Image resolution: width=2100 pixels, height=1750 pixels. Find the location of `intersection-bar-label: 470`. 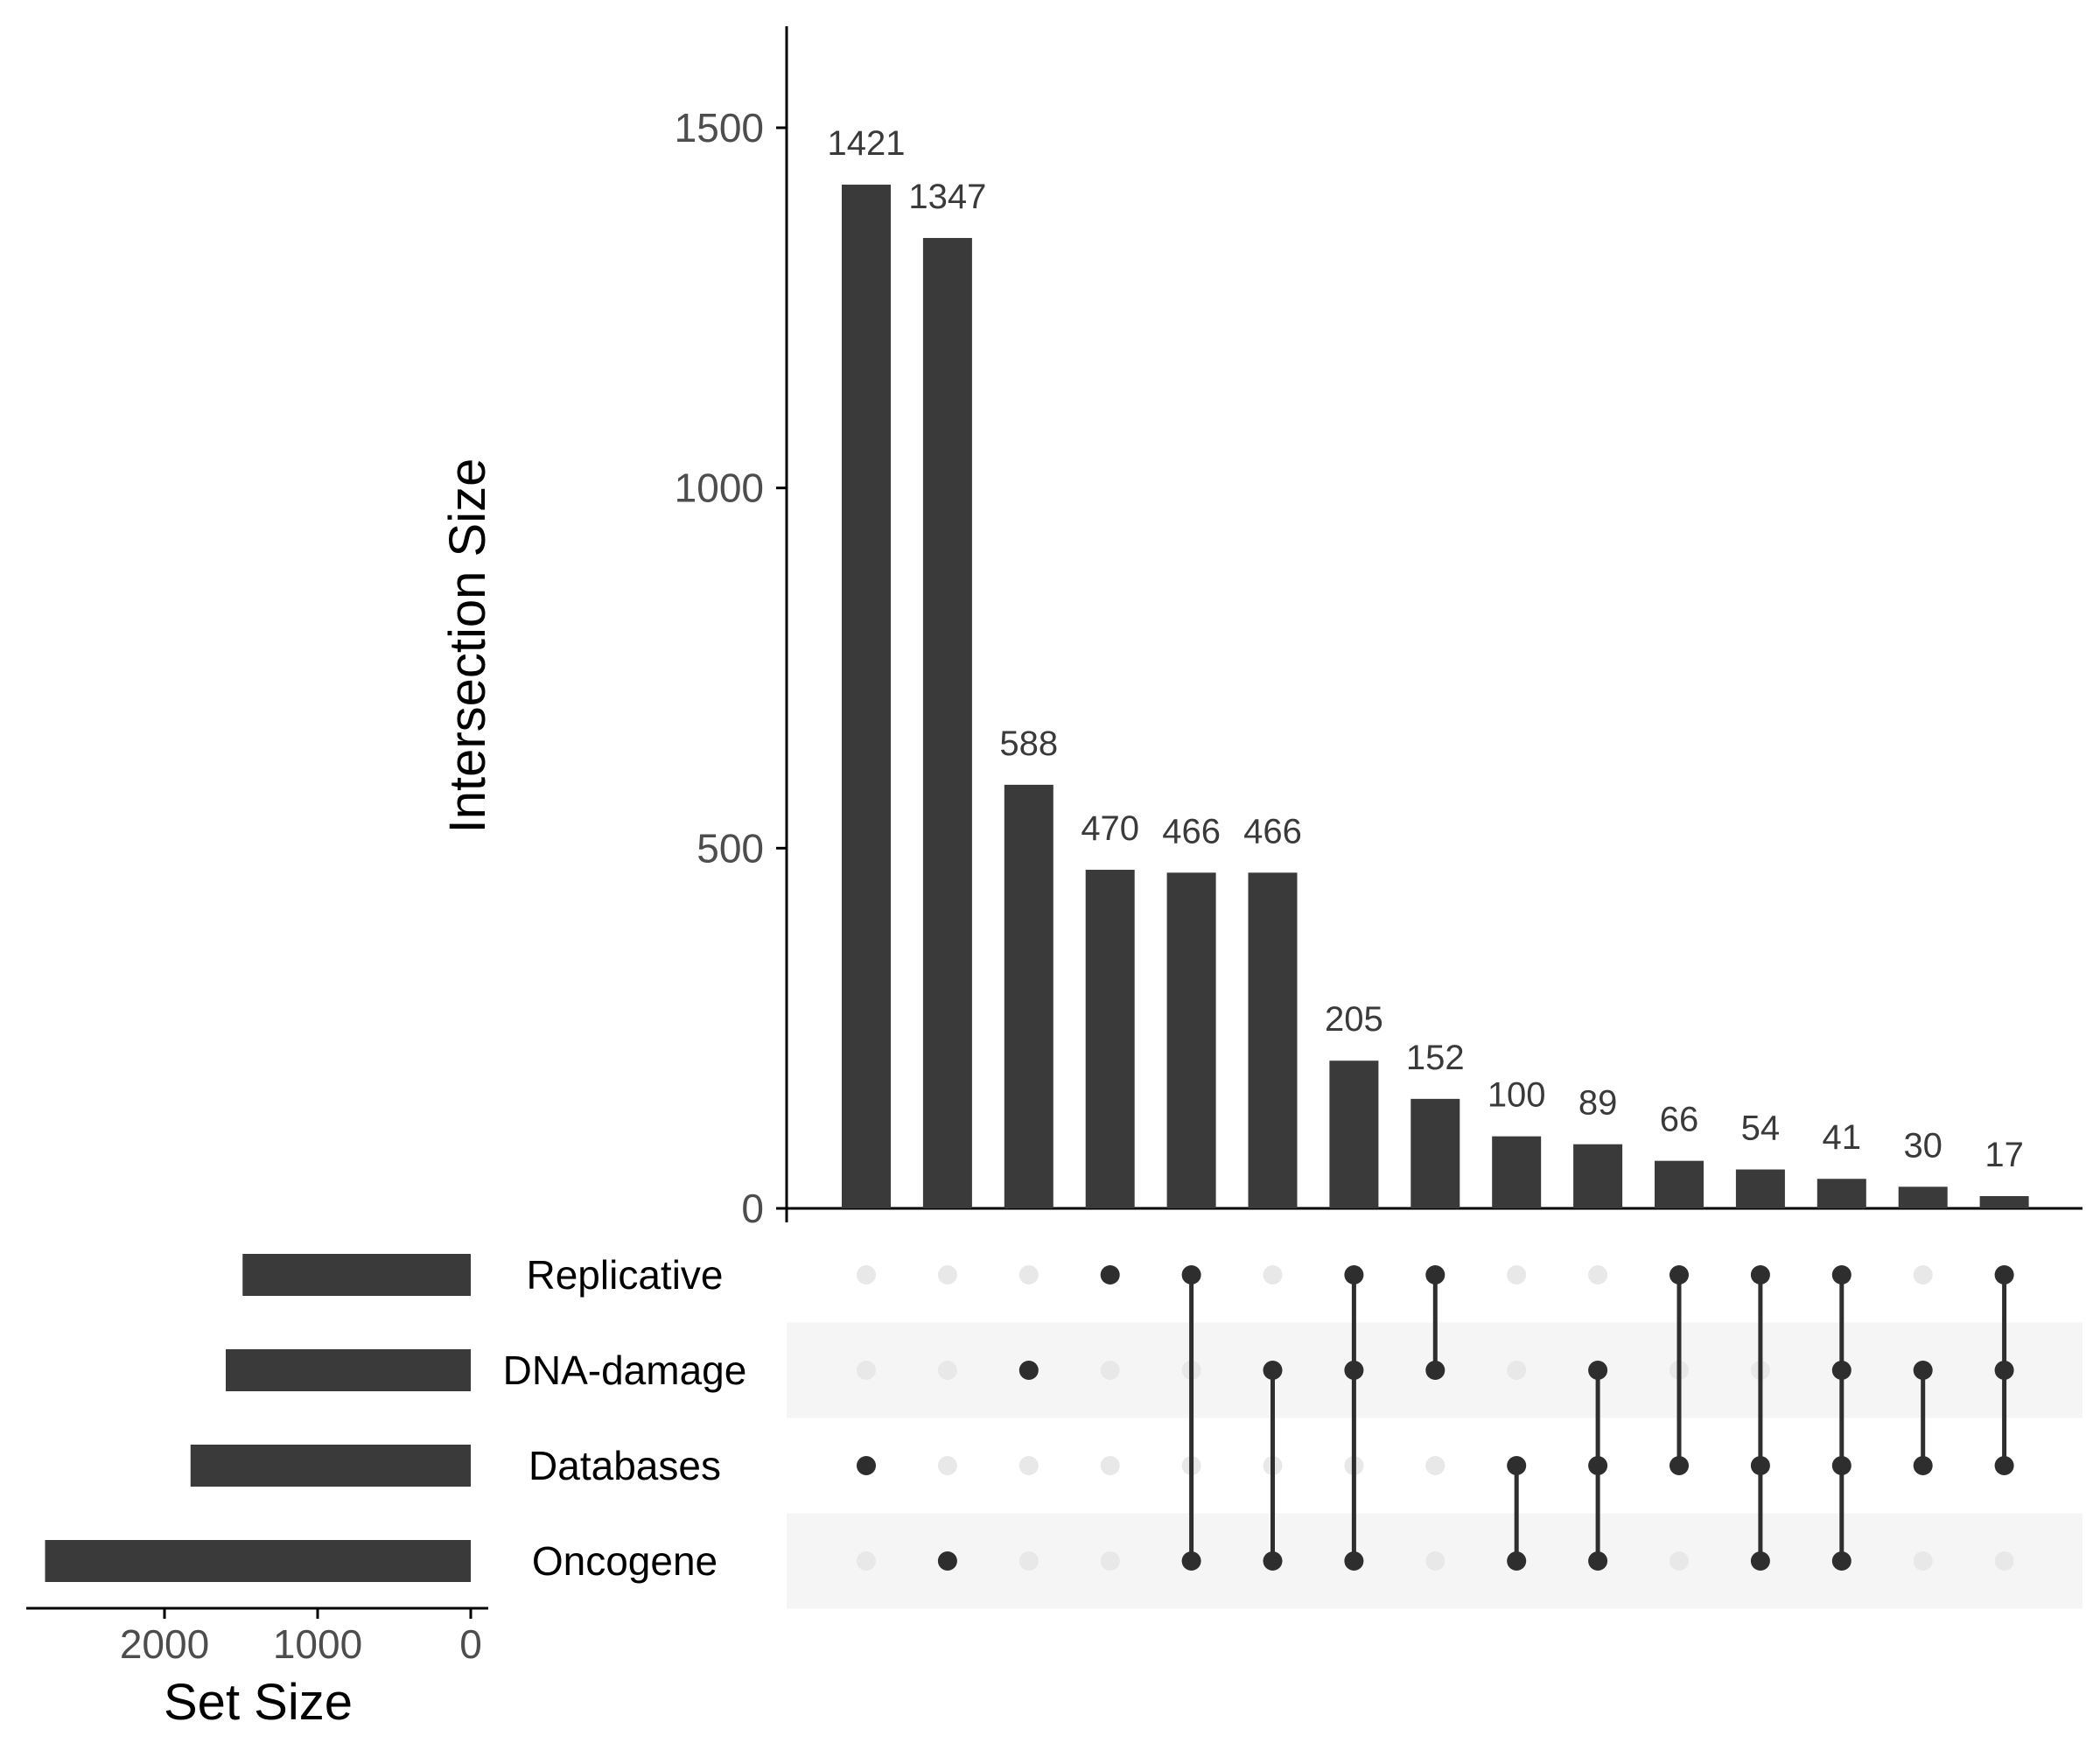

intersection-bar-label: 470 is located at coordinates (1110, 828).